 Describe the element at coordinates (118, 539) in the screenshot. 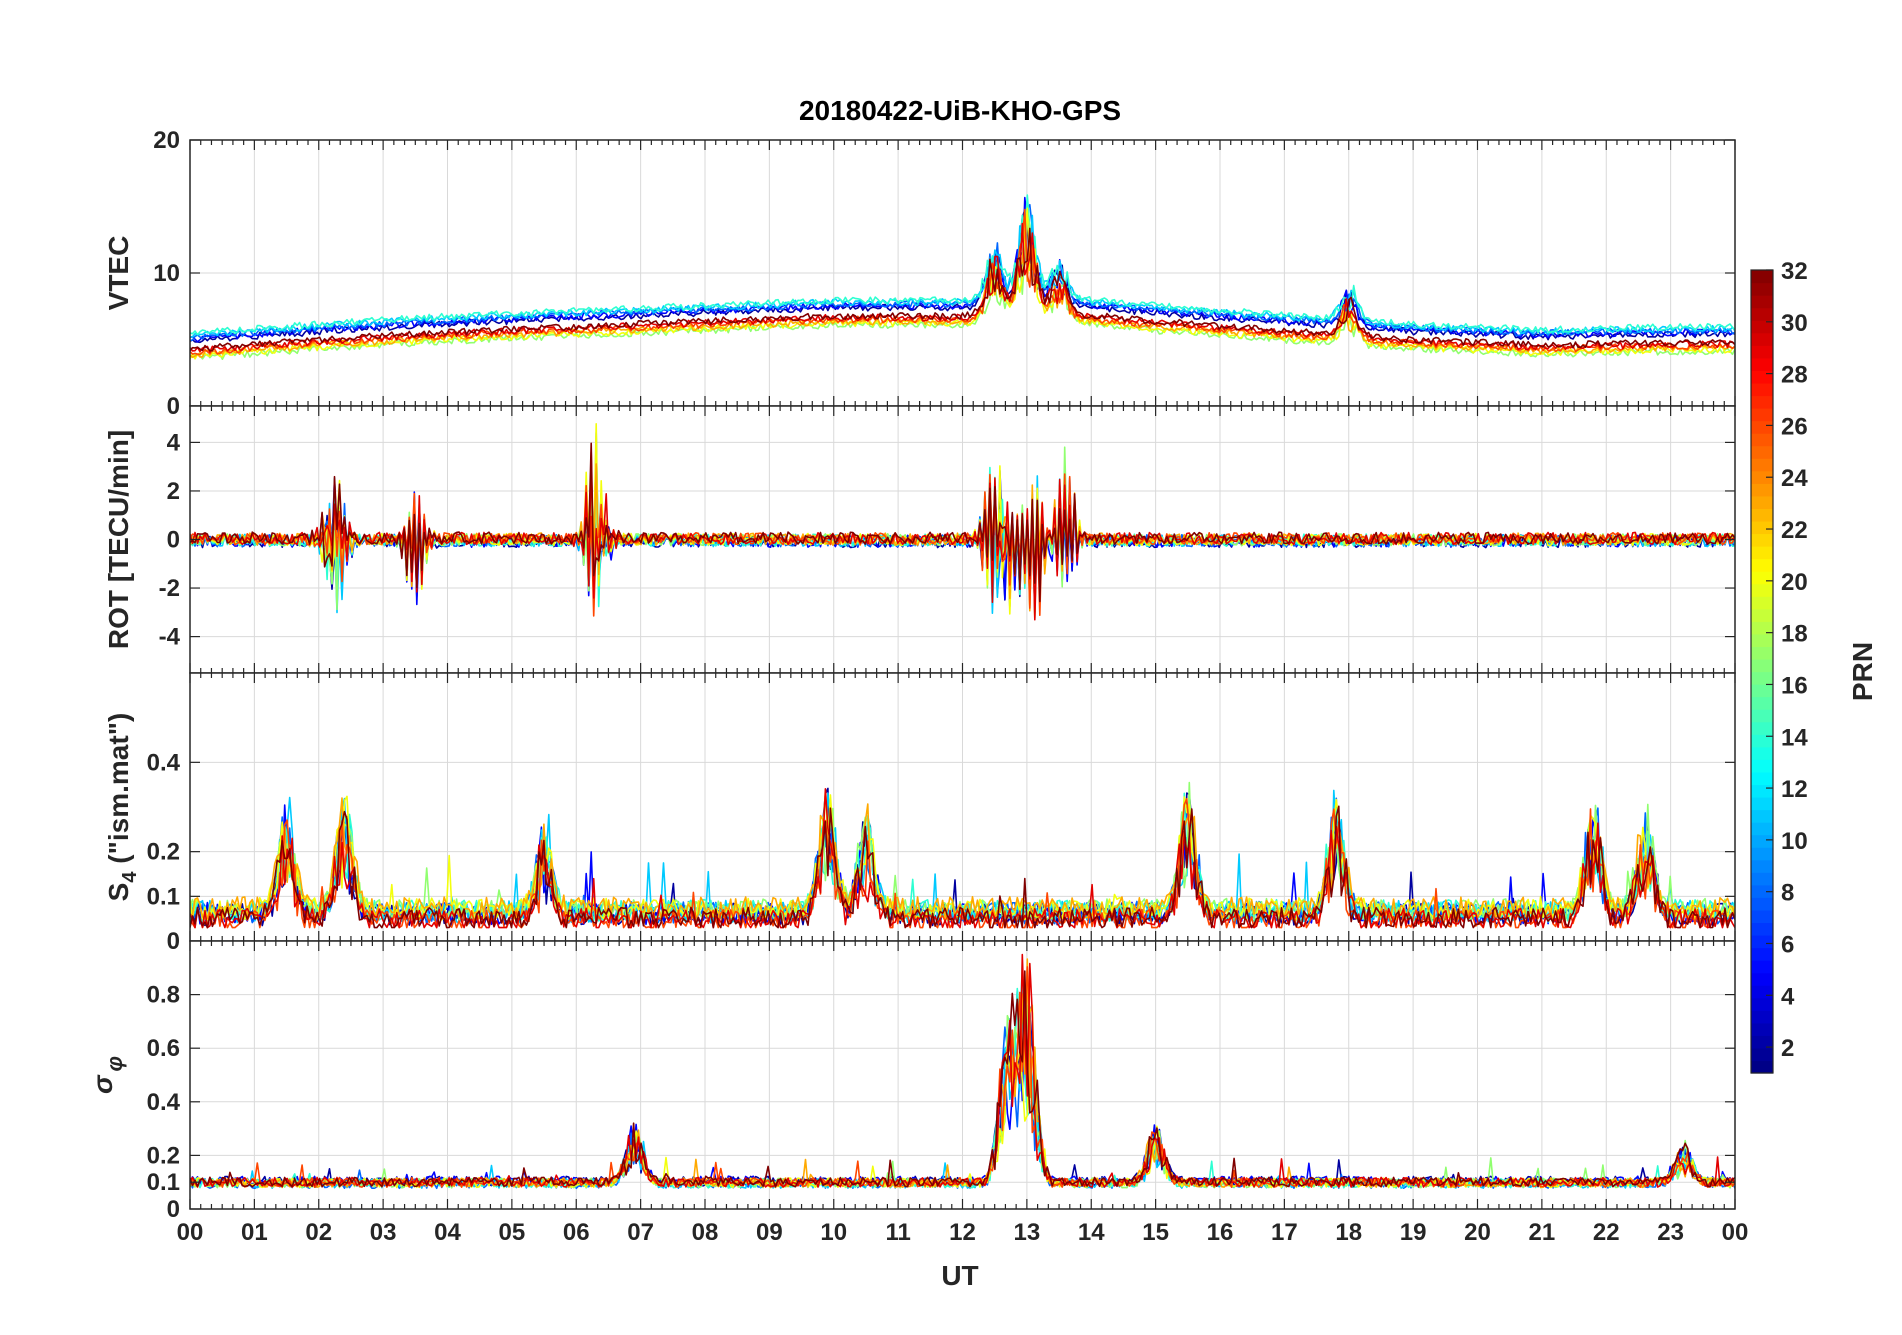

I see `y-axis-label-rot: ROT [TECU/min]` at that location.